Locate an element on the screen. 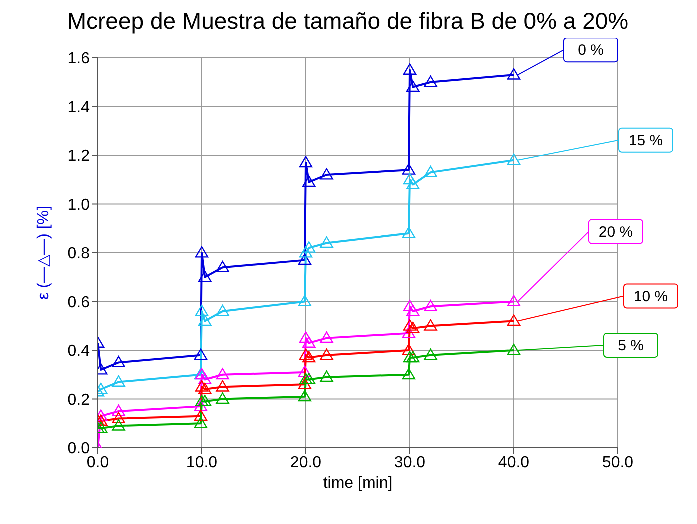 This screenshot has height=524, width=697. x-axis-title: time [min] is located at coordinates (358, 483).